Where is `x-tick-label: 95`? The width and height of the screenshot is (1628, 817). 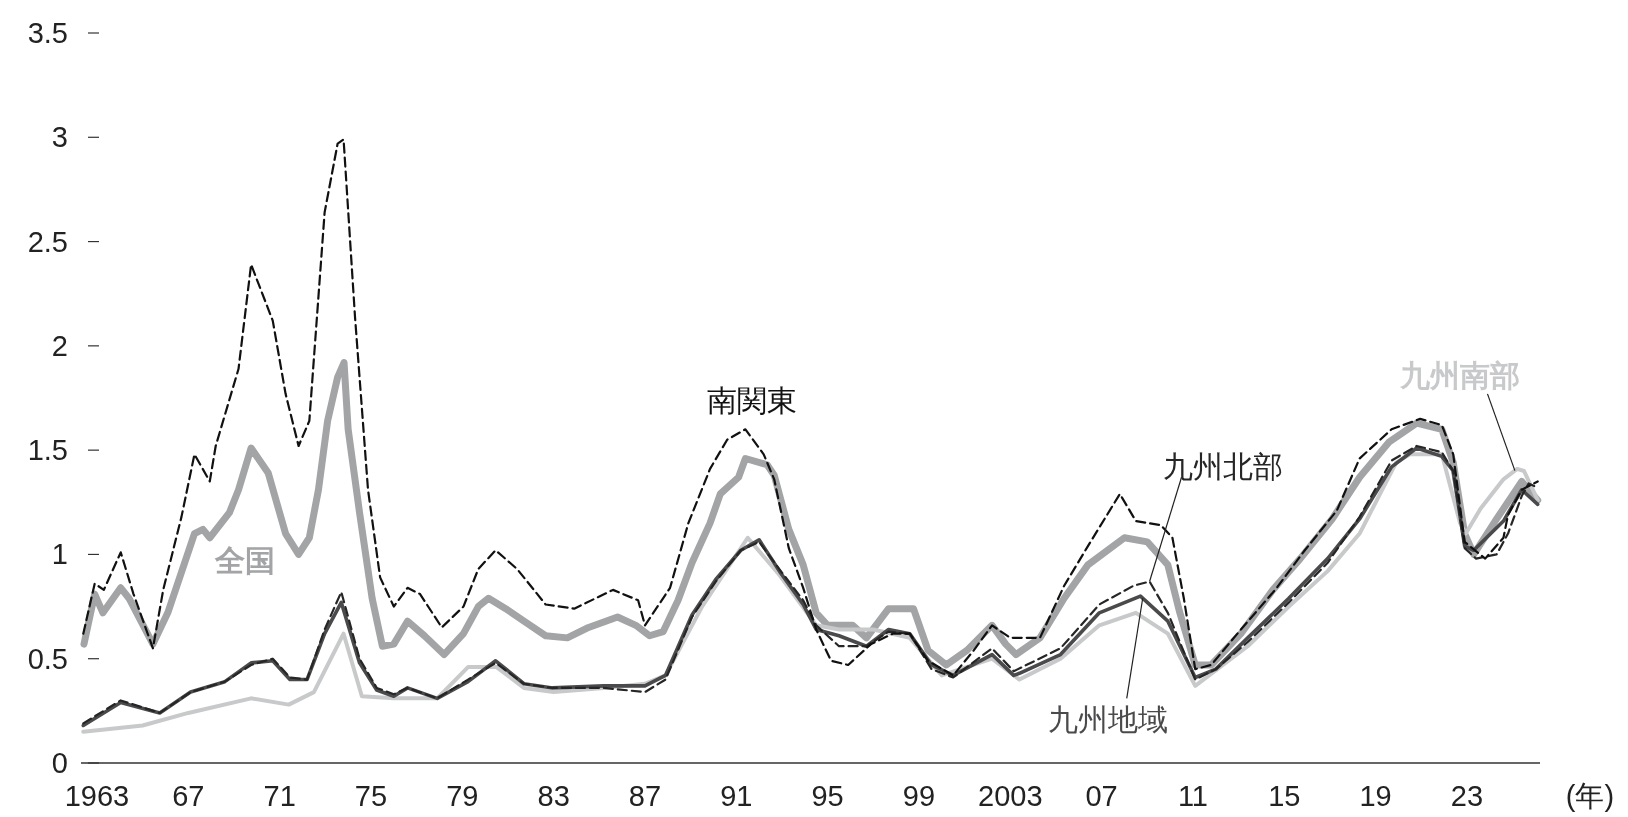 x-tick-label: 95 is located at coordinates (827, 796).